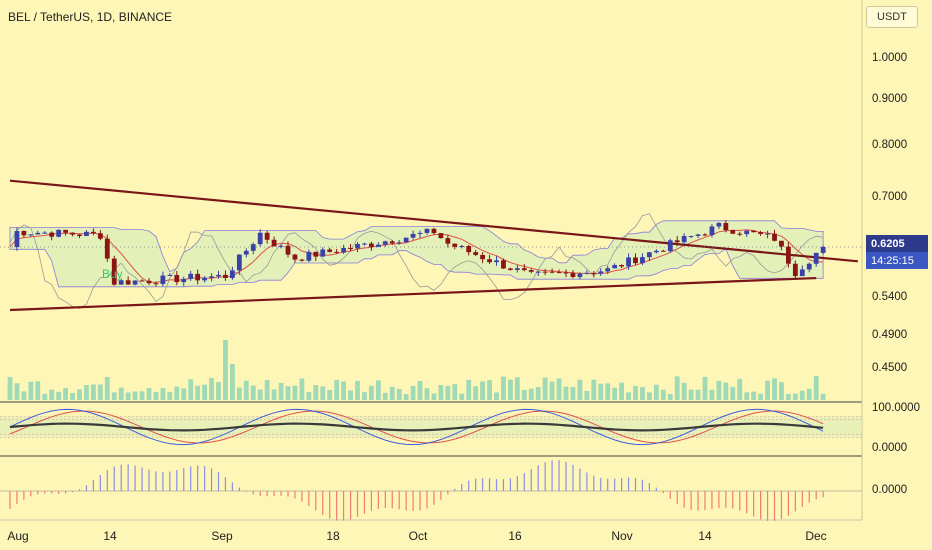 This screenshot has height=550, width=932. Describe the element at coordinates (890, 448) in the screenshot. I see `osc-tick-label: 0.0000` at that location.